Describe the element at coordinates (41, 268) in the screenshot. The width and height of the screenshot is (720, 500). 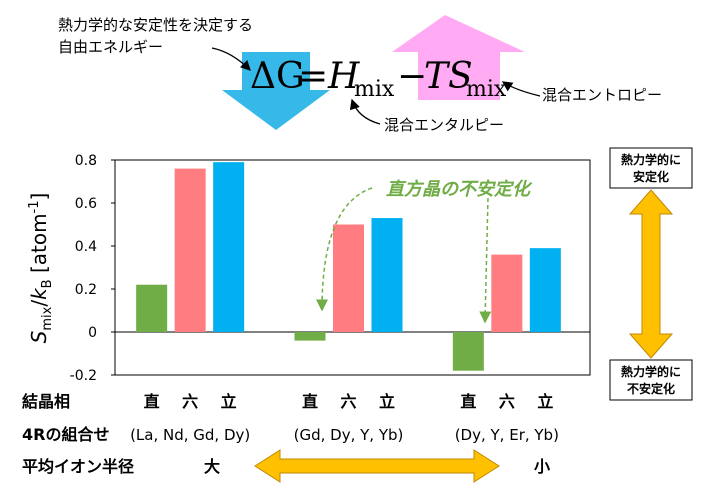
I see `y-axis-label: Smix/kB [atom-1]` at that location.